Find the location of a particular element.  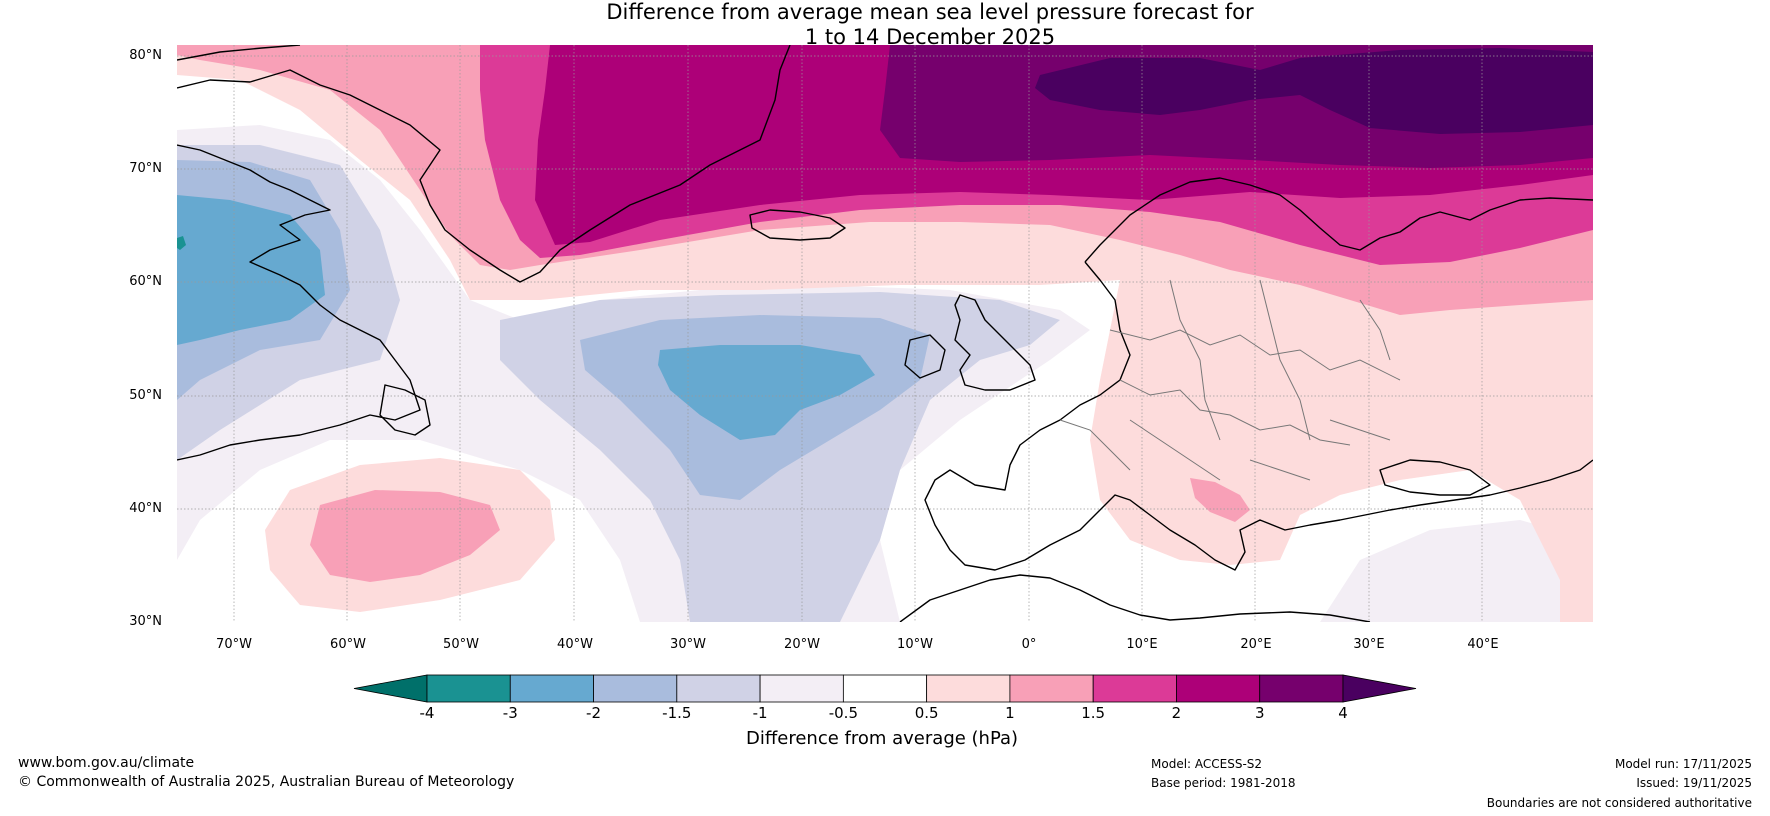

iceland-coastline is located at coordinates (797, 225).